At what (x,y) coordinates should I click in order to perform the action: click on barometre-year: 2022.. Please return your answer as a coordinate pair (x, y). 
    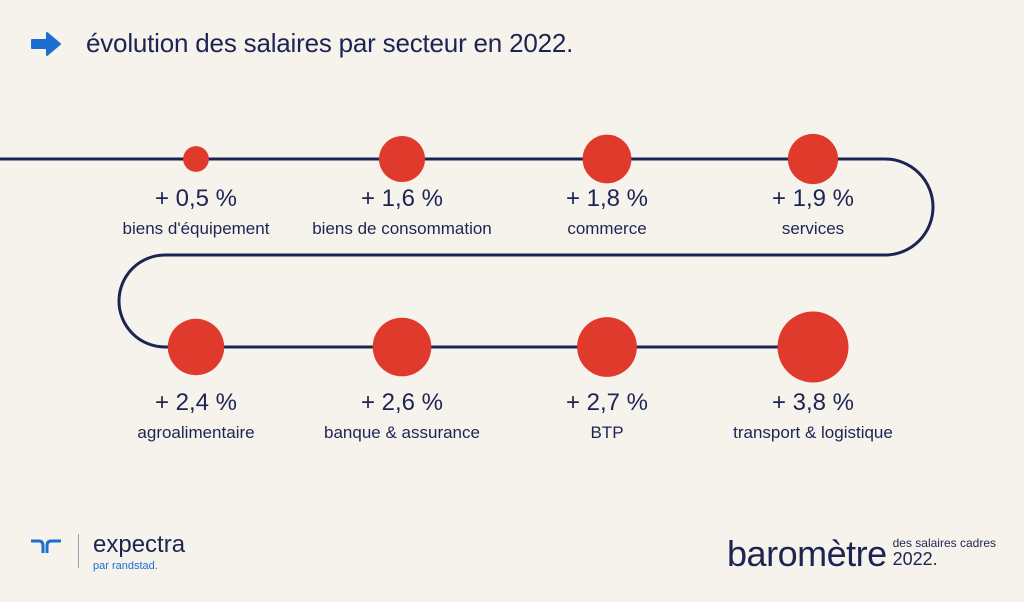
    Looking at the image, I should click on (915, 559).